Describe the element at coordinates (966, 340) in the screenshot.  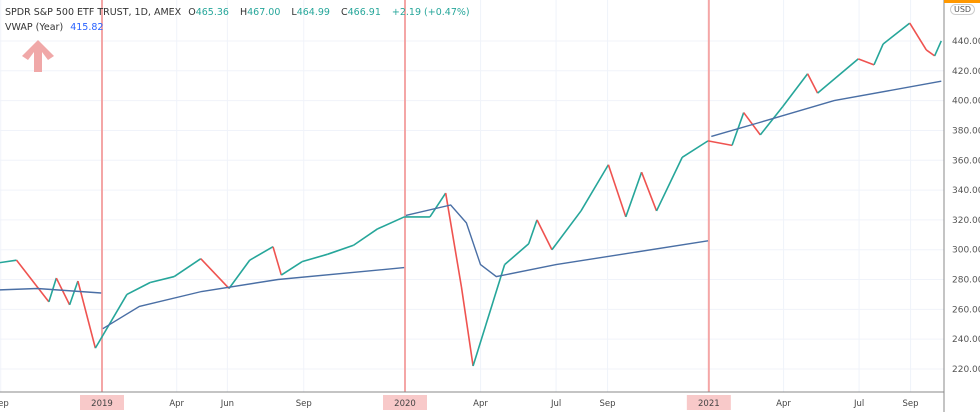
I see `y-tick-label: 240.00` at that location.